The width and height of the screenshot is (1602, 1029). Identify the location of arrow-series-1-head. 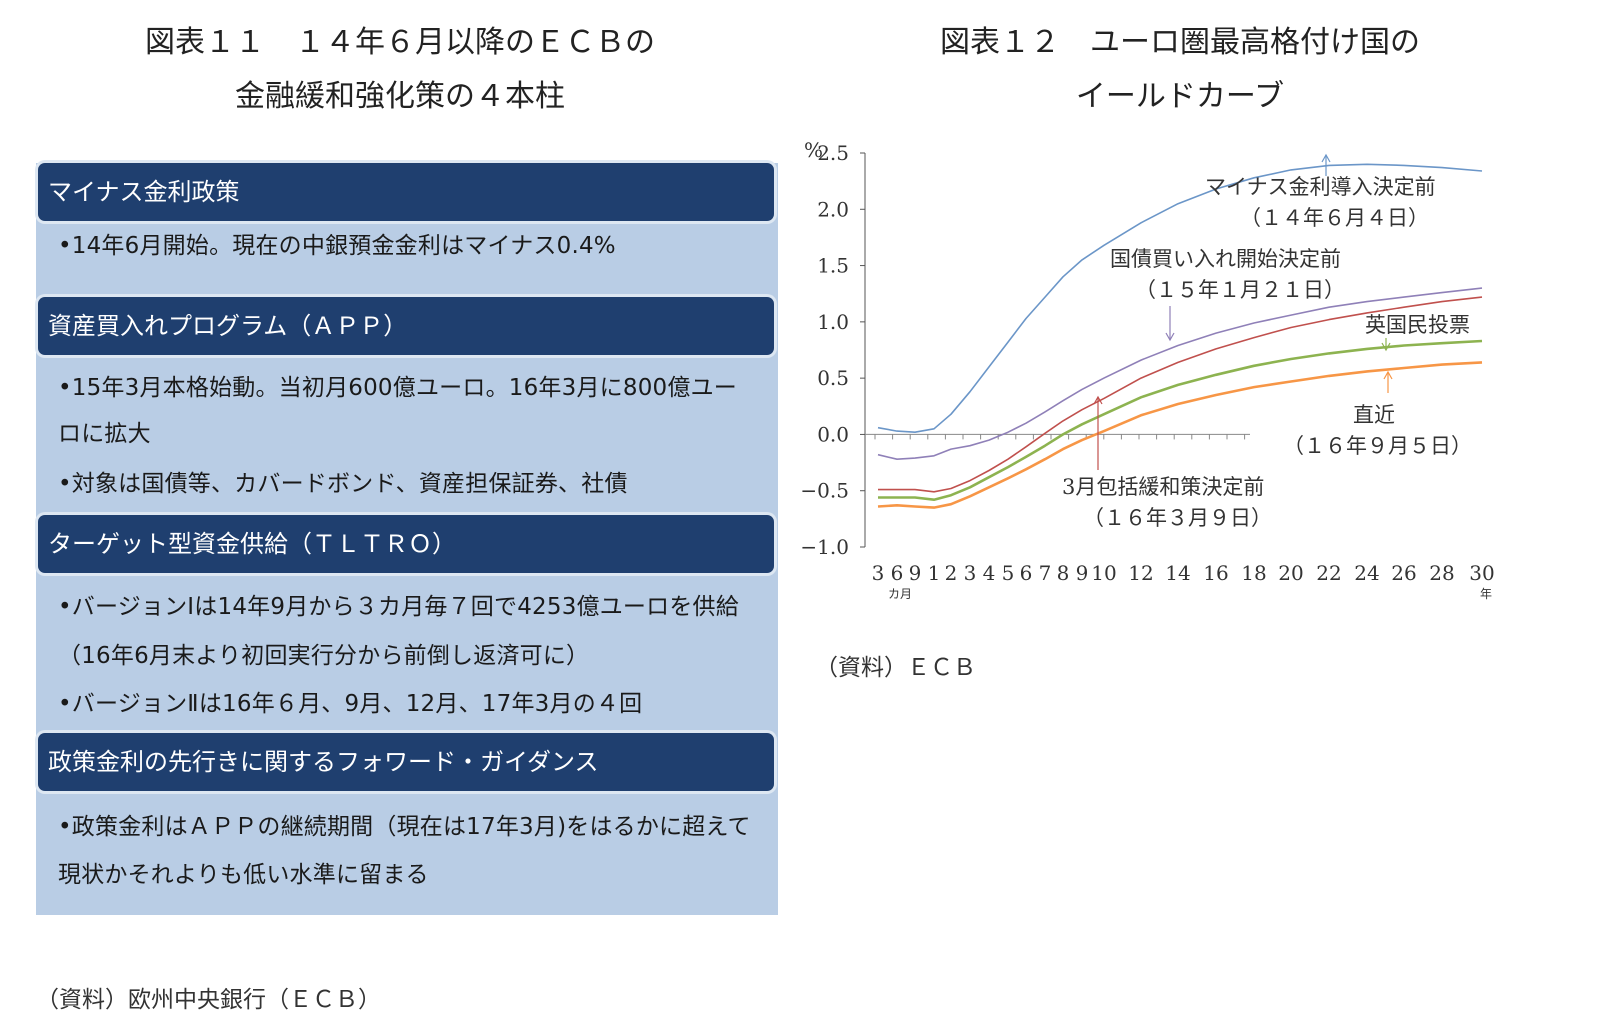
(1326, 158).